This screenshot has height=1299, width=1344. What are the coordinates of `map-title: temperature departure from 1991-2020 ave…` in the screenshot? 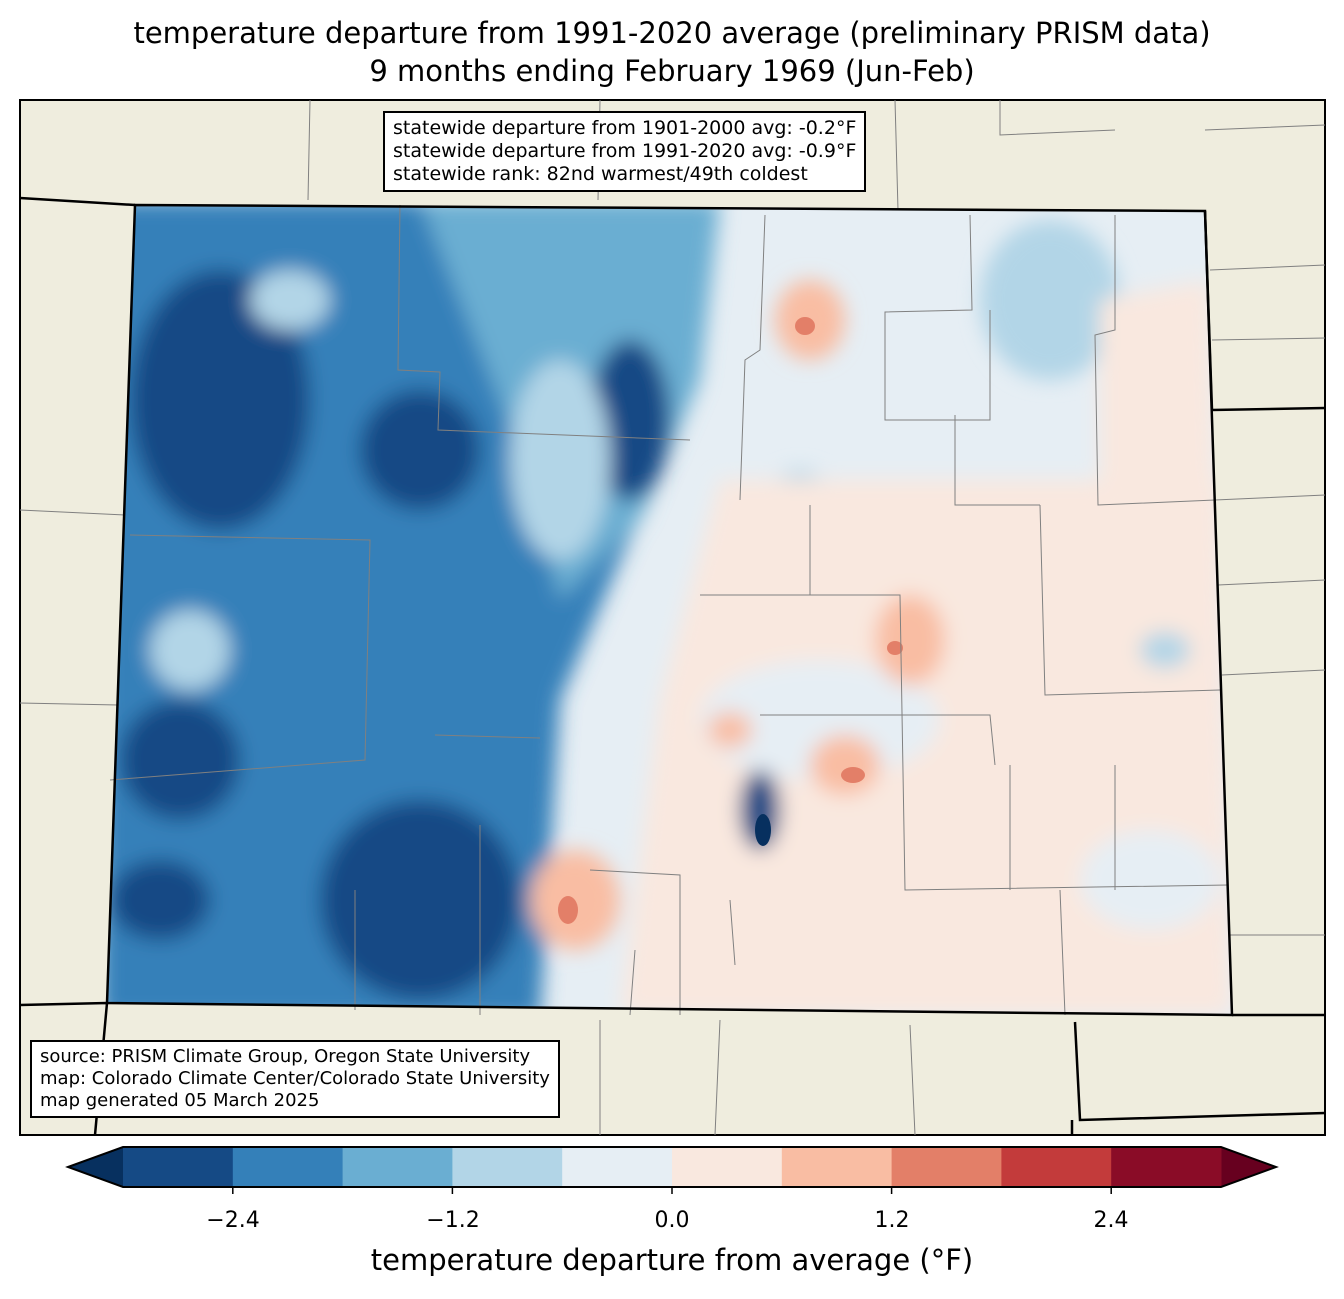 It's located at (672, 33).